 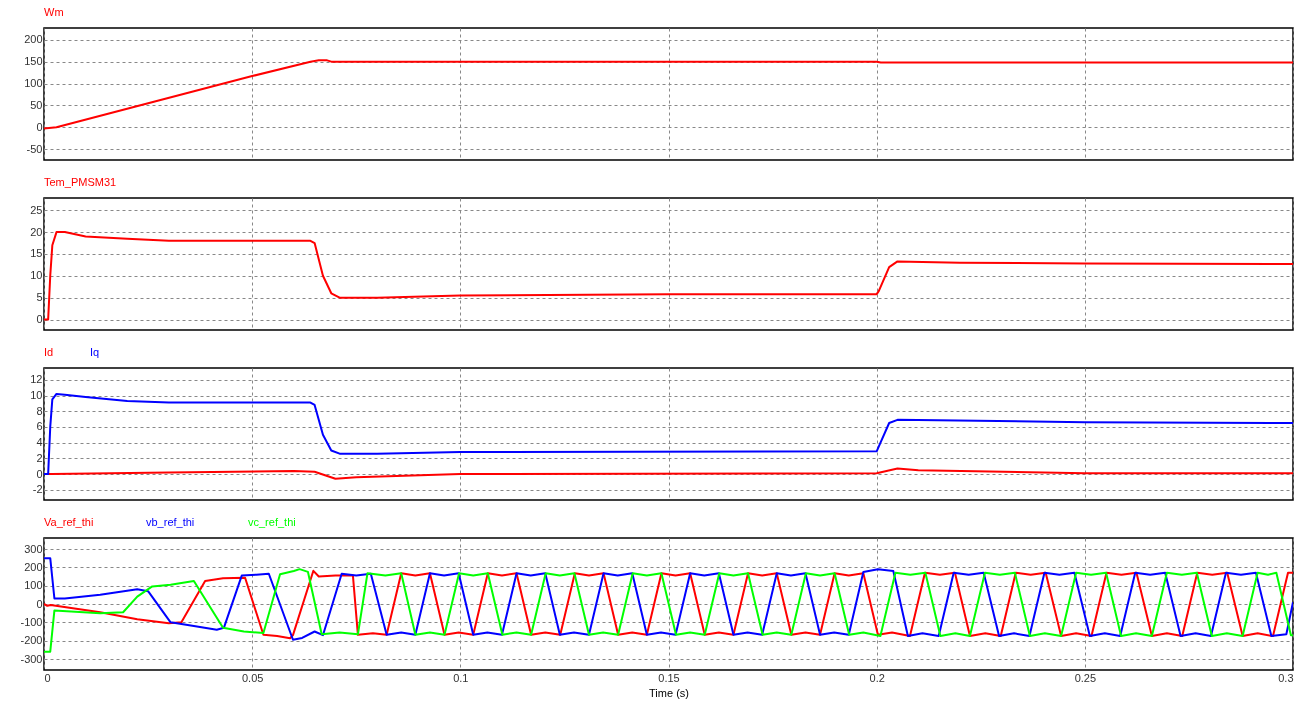 I want to click on text: Wm, so click(x=54, y=12).